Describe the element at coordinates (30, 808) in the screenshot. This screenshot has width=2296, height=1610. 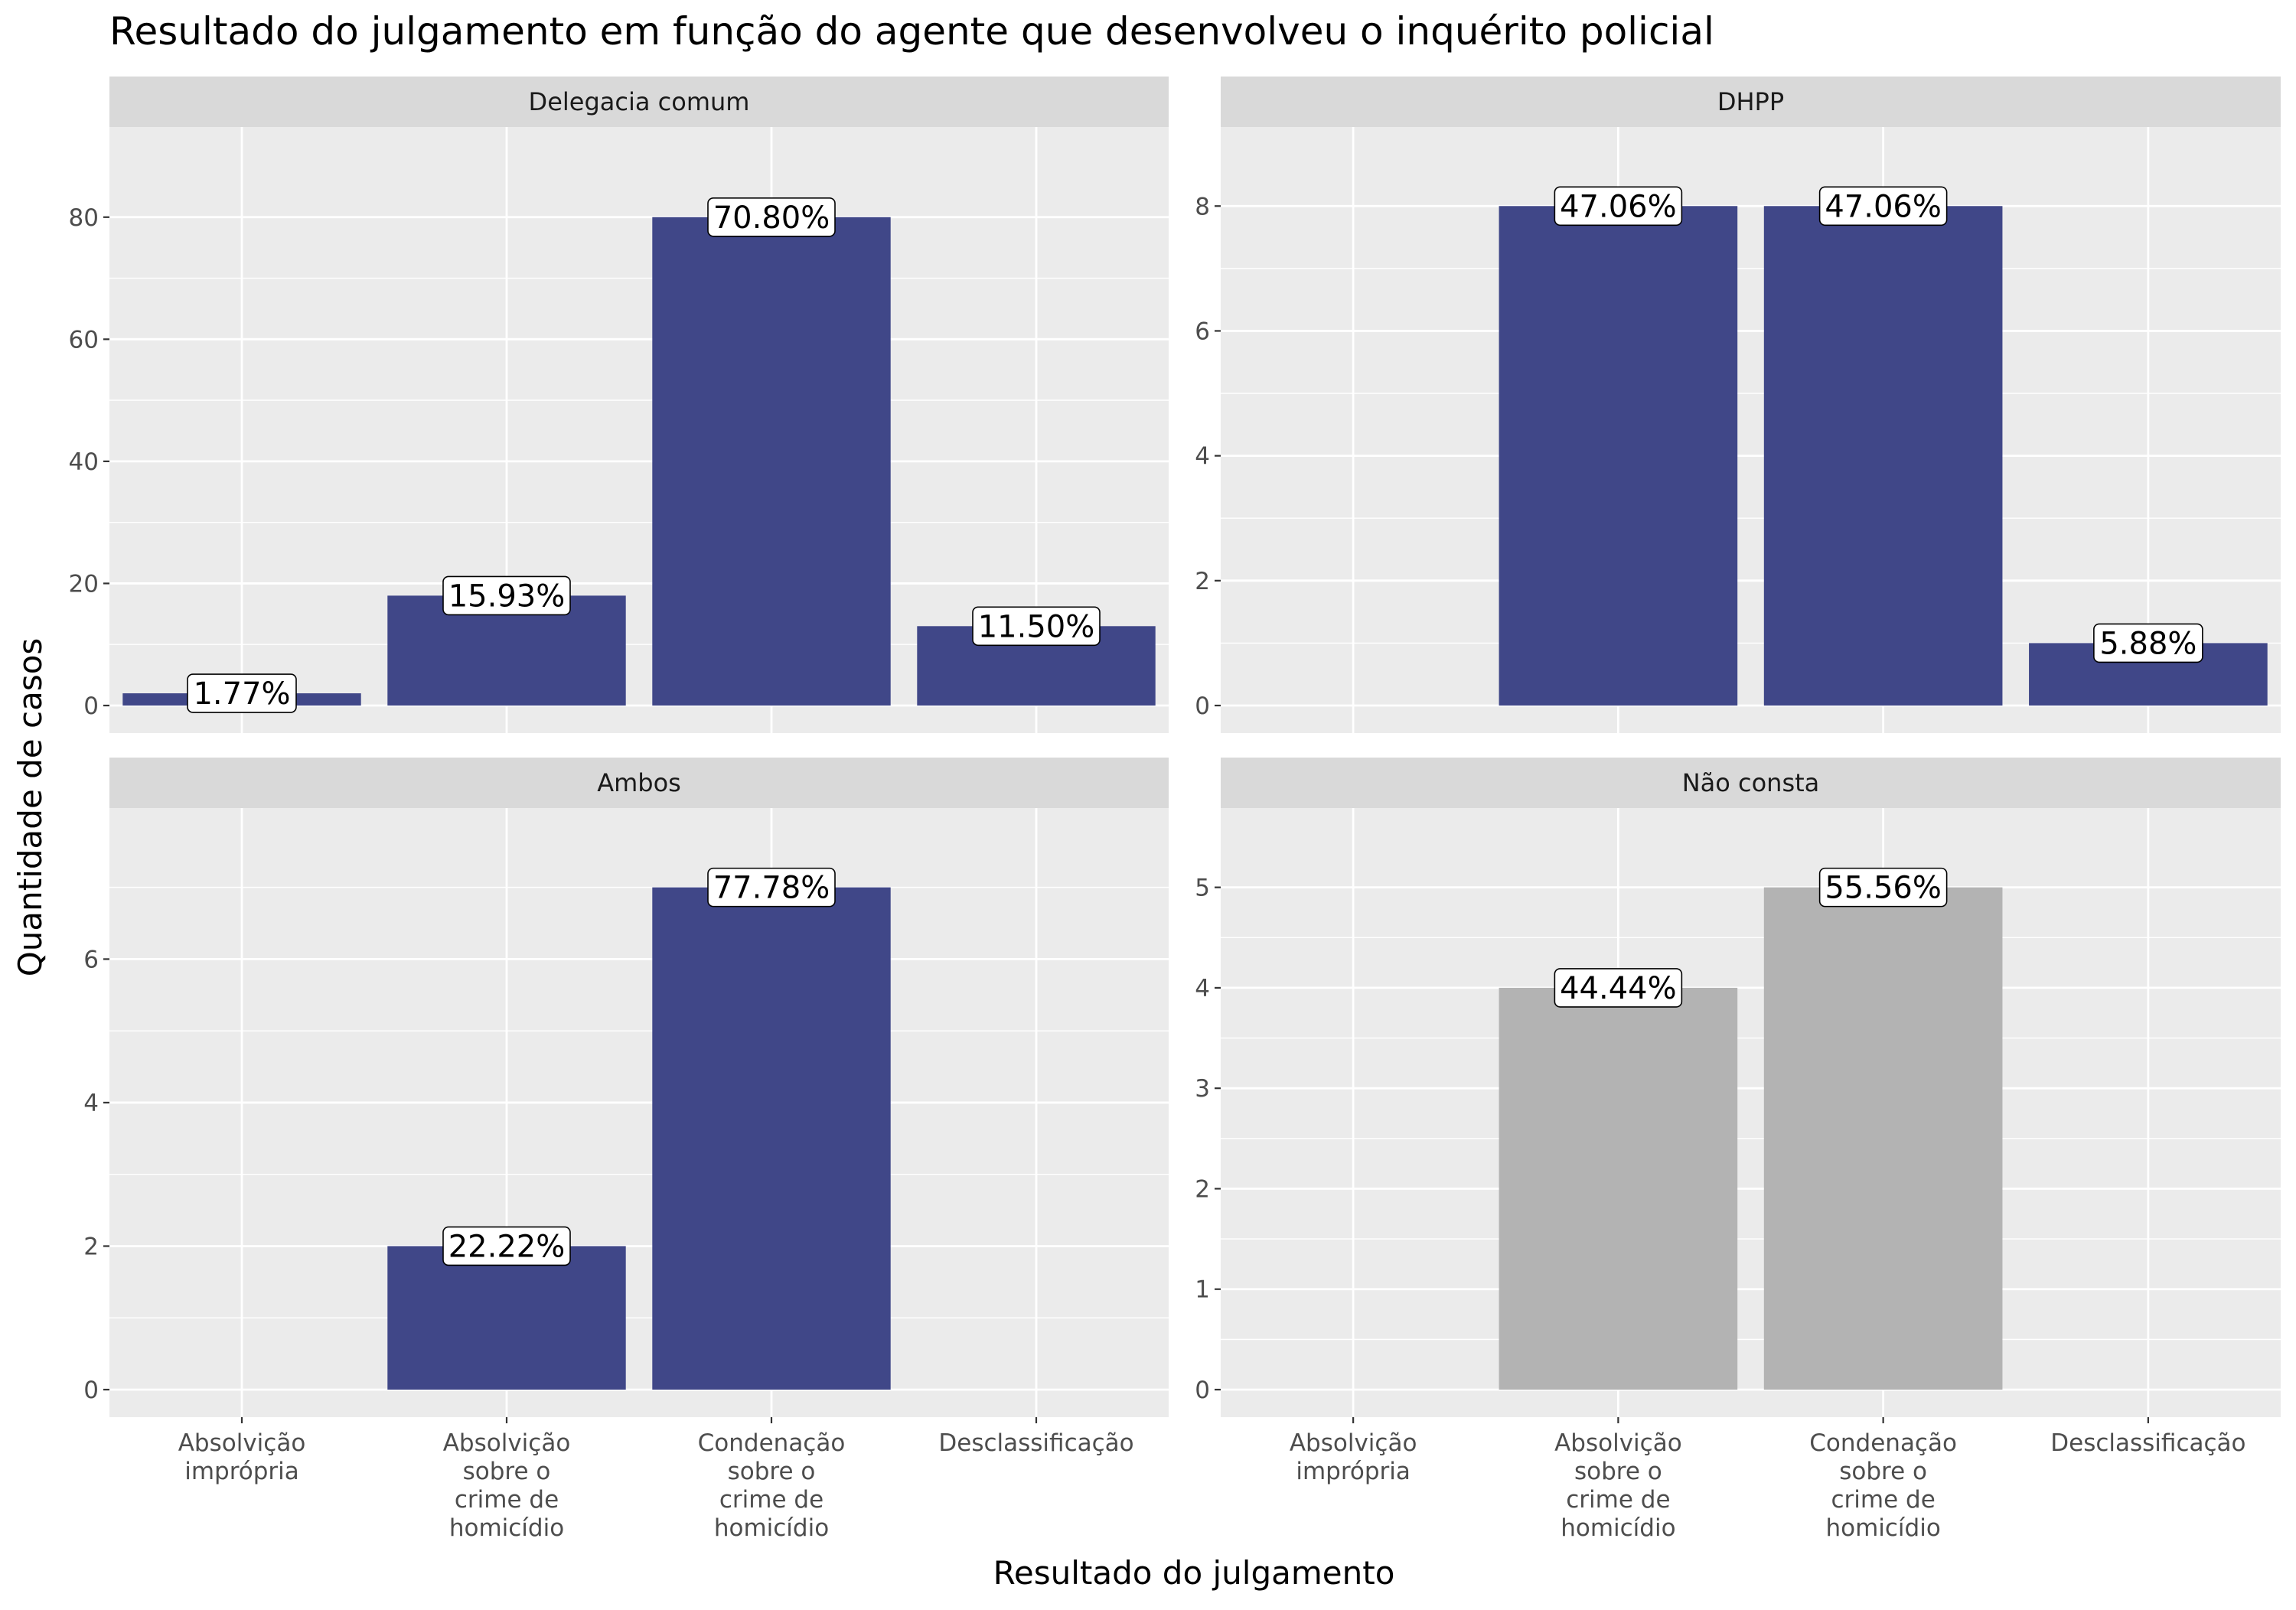
I see `y-axis-title: Quantidade de casos` at that location.